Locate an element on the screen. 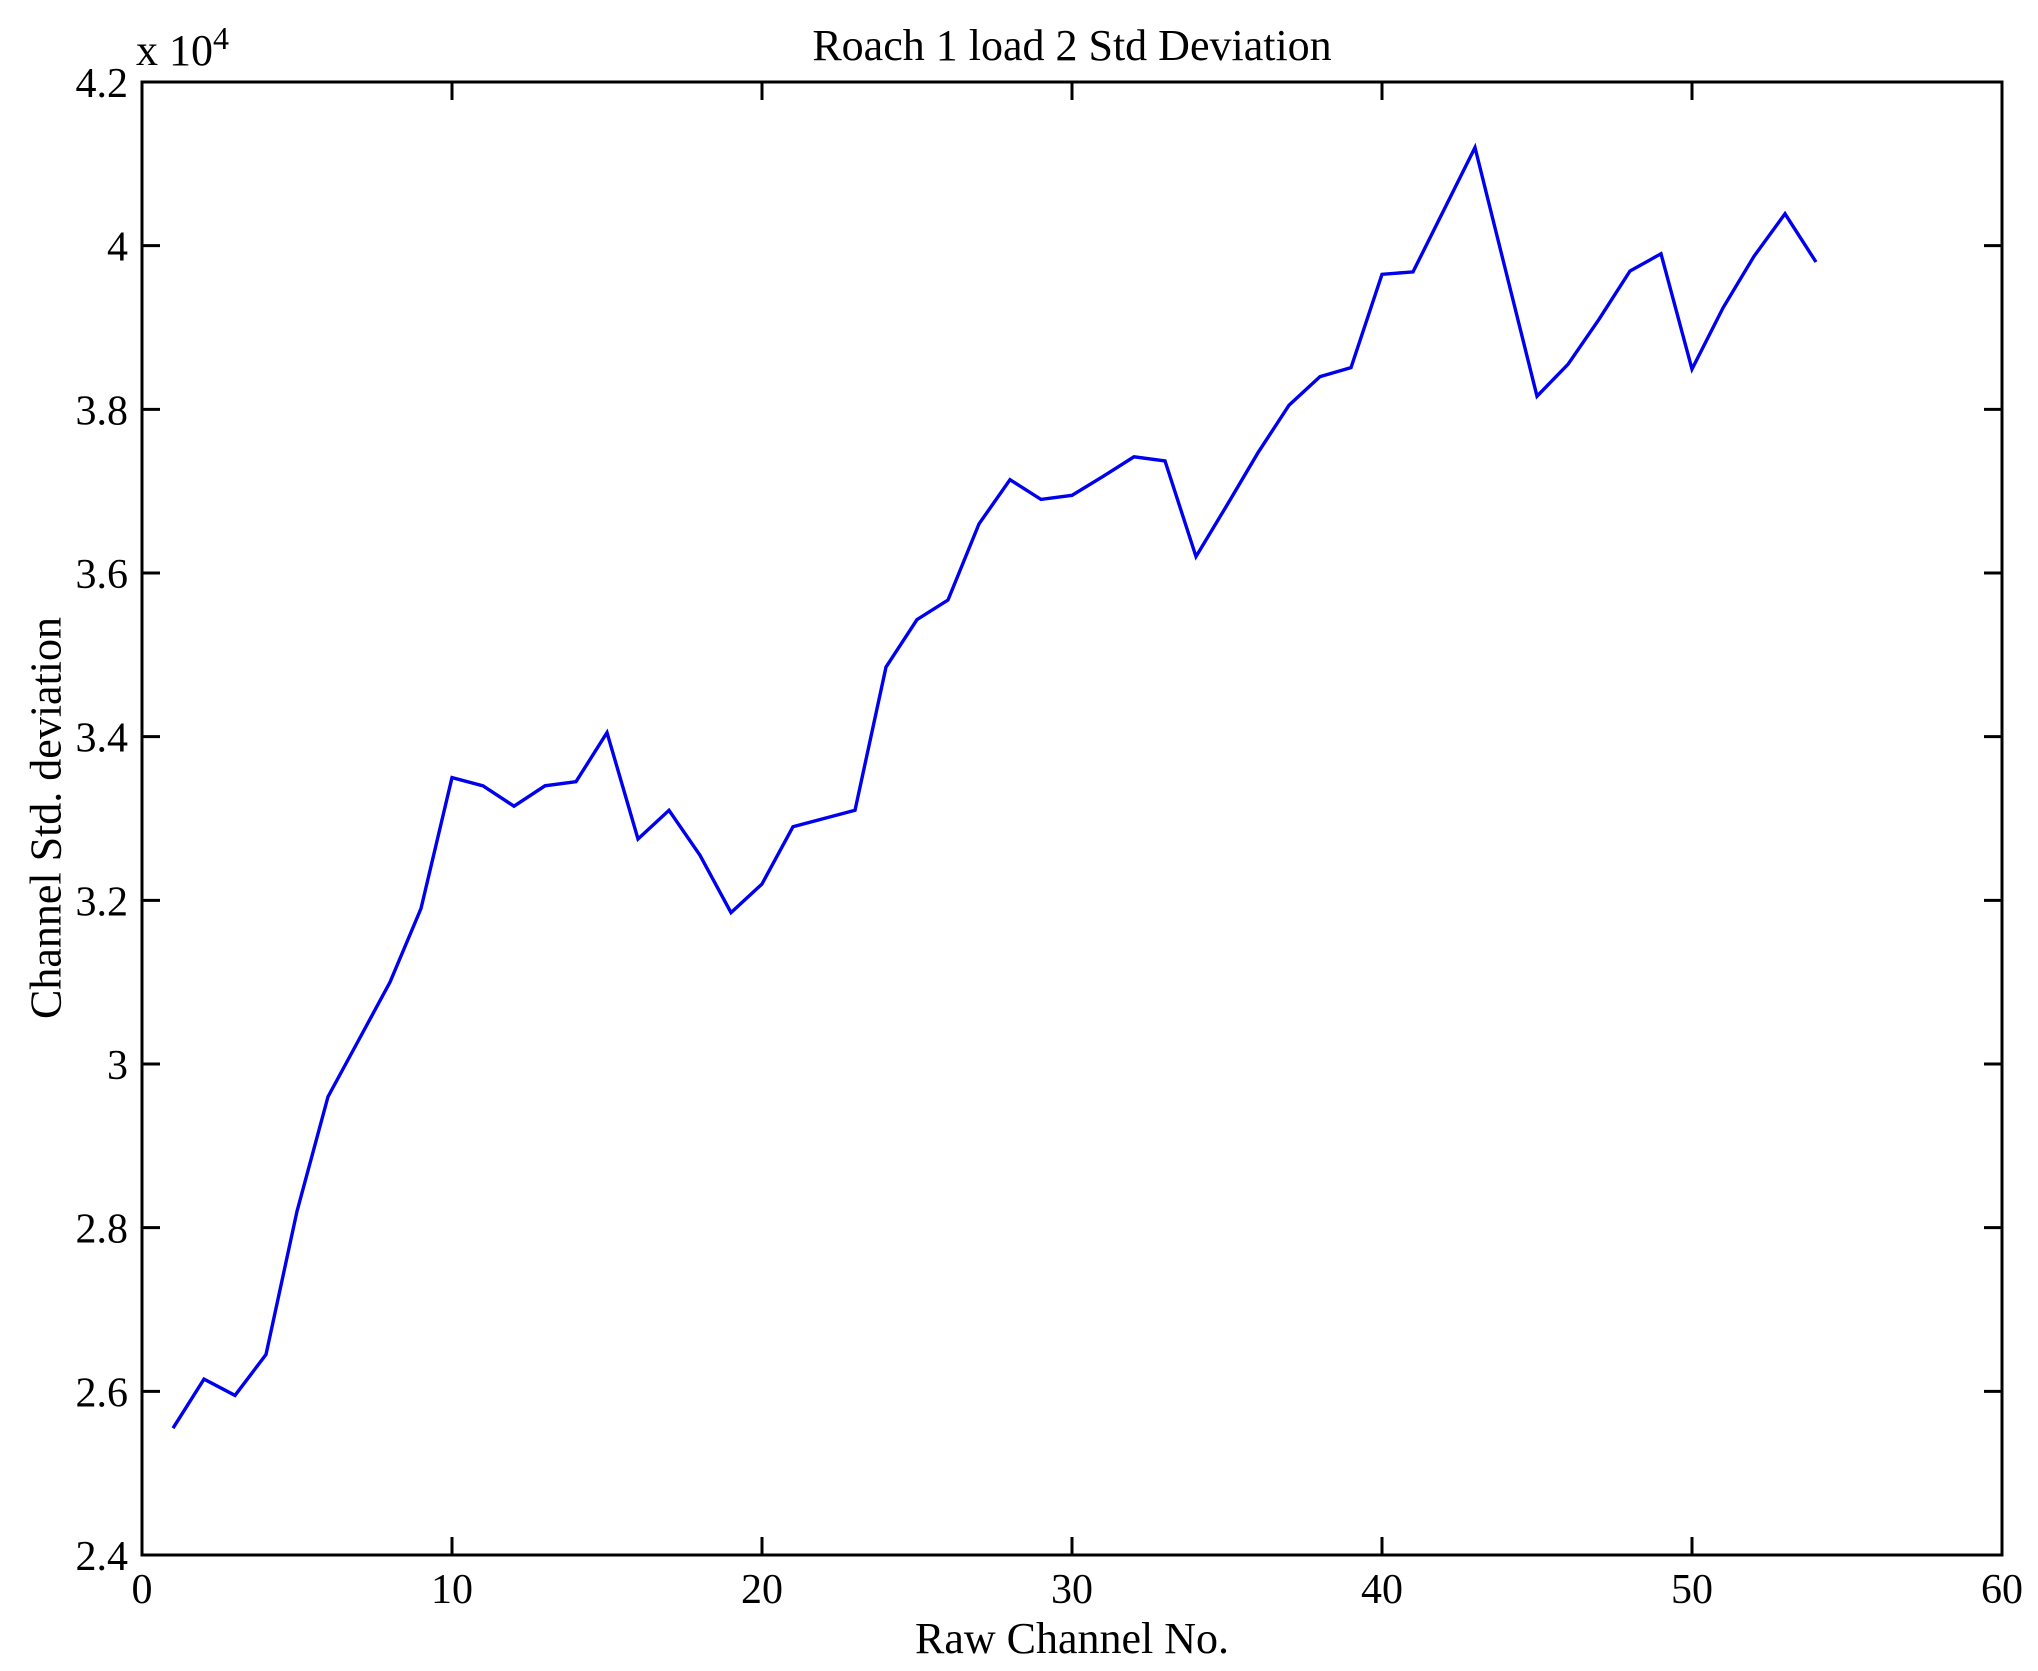 This screenshot has height=1671, width=2038. y-tick-label: 3.6 is located at coordinates (102, 575).